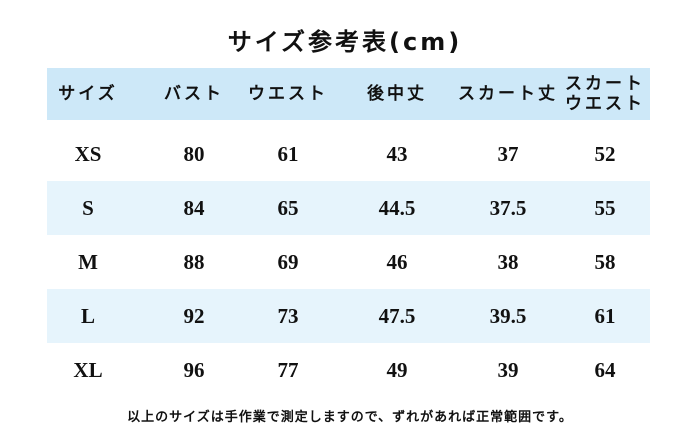  What do you see at coordinates (348, 208) in the screenshot?
I see `table-row: S 84 65 44.5 37.5 55` at bounding box center [348, 208].